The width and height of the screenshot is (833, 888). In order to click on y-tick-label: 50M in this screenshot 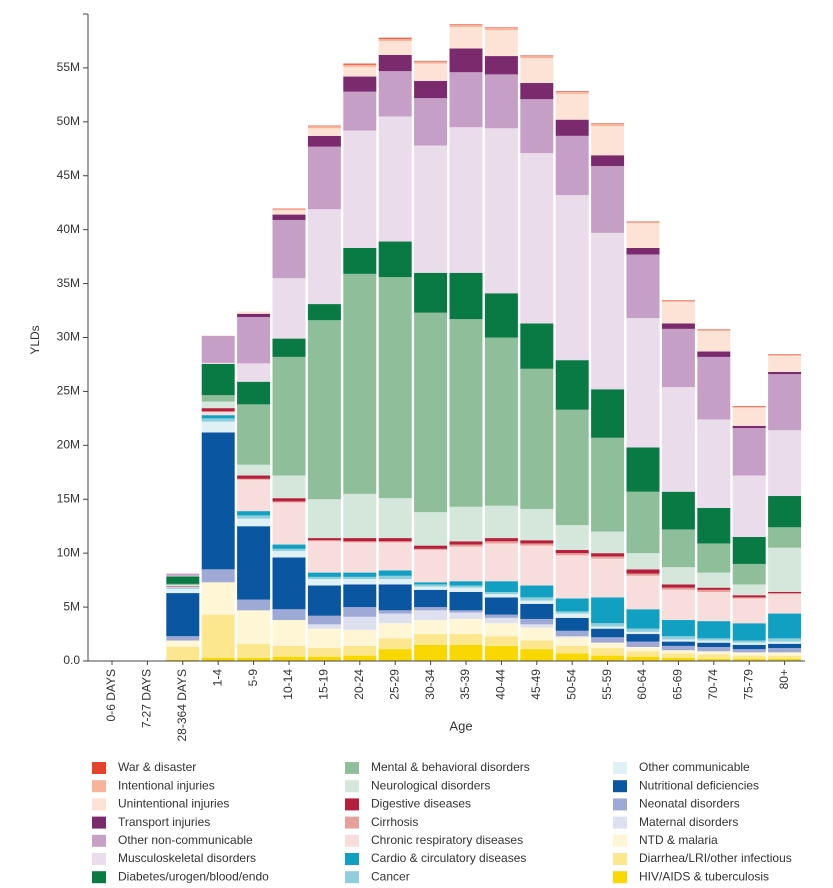, I will do `click(68, 121)`.